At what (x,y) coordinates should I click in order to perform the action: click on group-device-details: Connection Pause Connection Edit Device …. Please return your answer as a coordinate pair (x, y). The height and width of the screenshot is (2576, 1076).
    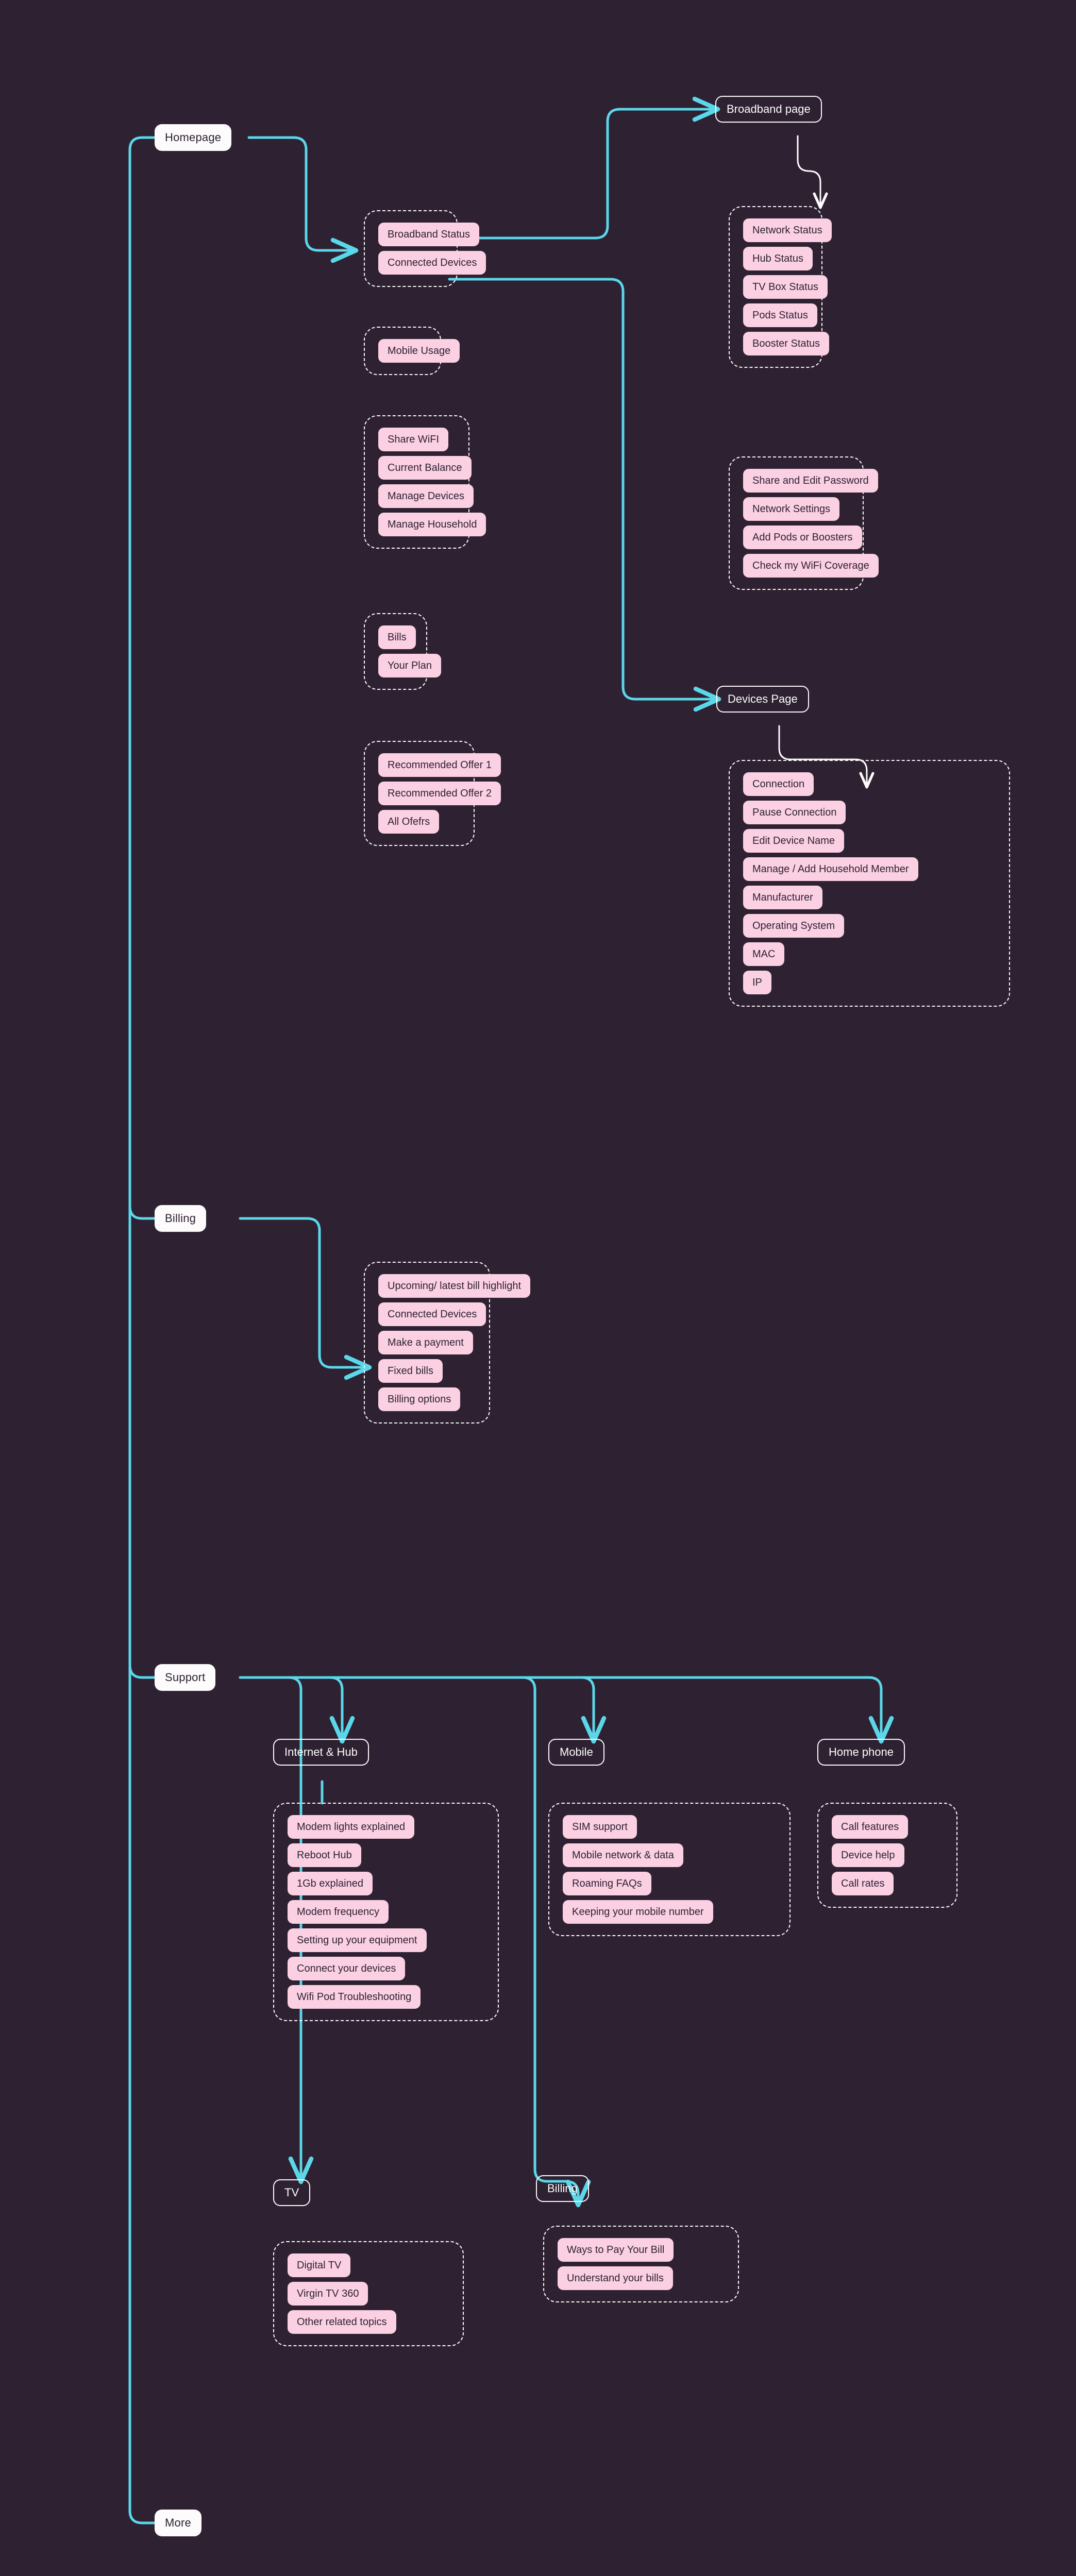
    Looking at the image, I should click on (870, 883).